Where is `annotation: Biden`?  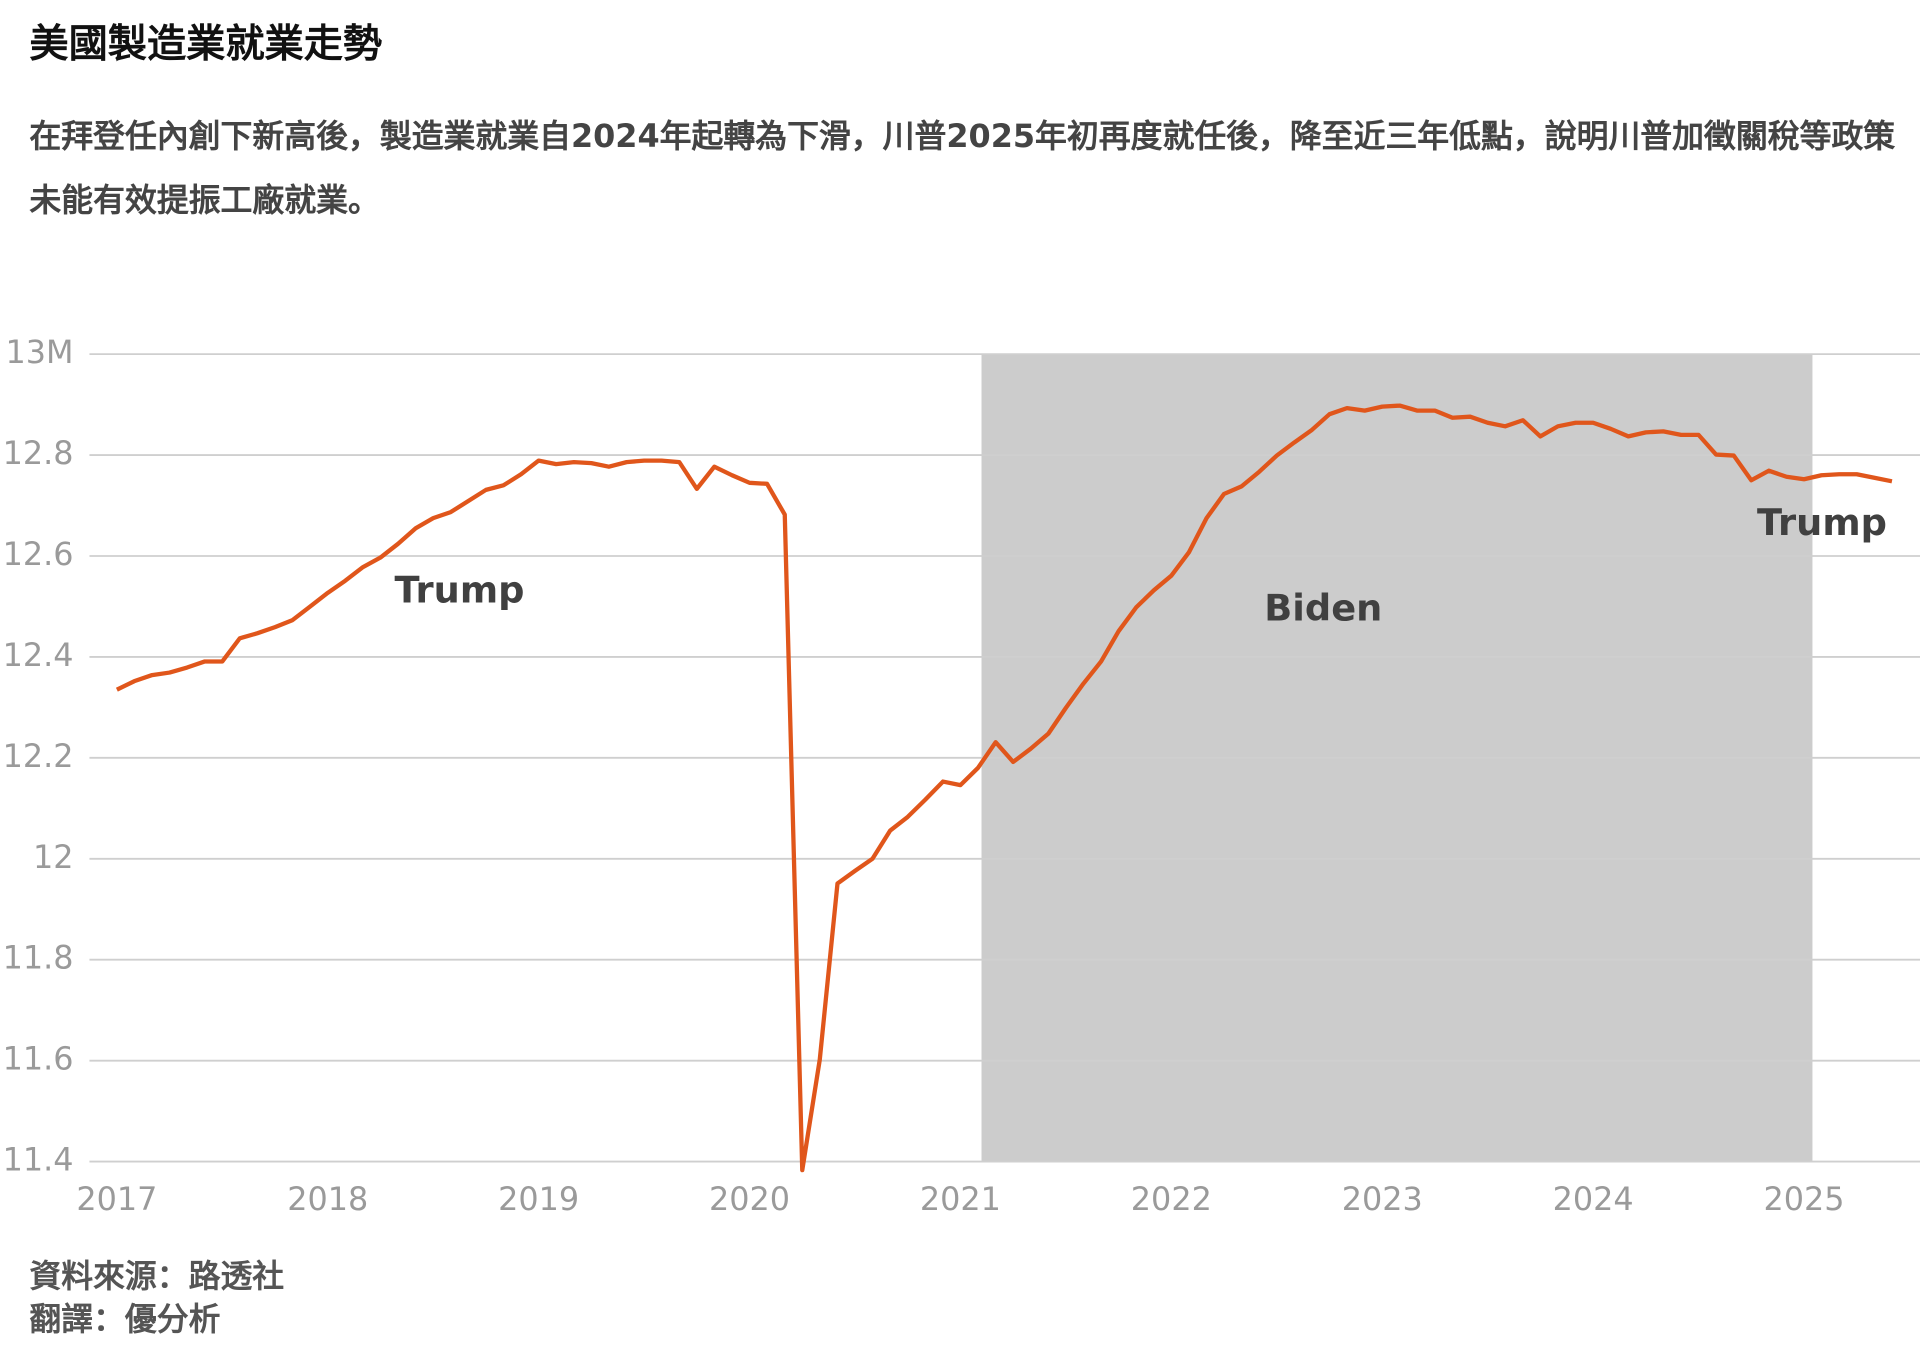 annotation: Biden is located at coordinates (1323, 608).